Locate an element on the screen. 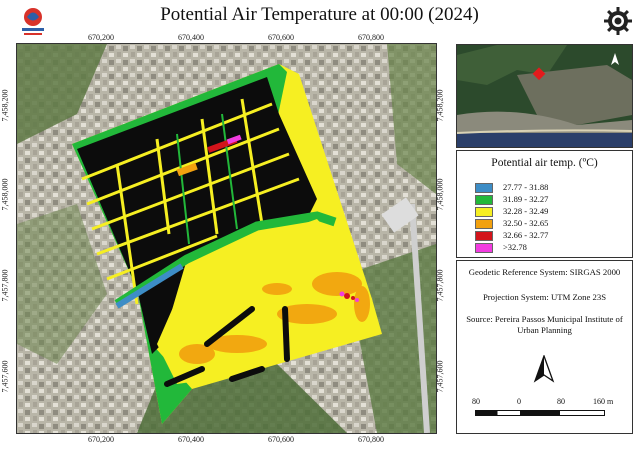 This screenshot has width=639, height=450. x-tick-top: 670,400 is located at coordinates (191, 37).